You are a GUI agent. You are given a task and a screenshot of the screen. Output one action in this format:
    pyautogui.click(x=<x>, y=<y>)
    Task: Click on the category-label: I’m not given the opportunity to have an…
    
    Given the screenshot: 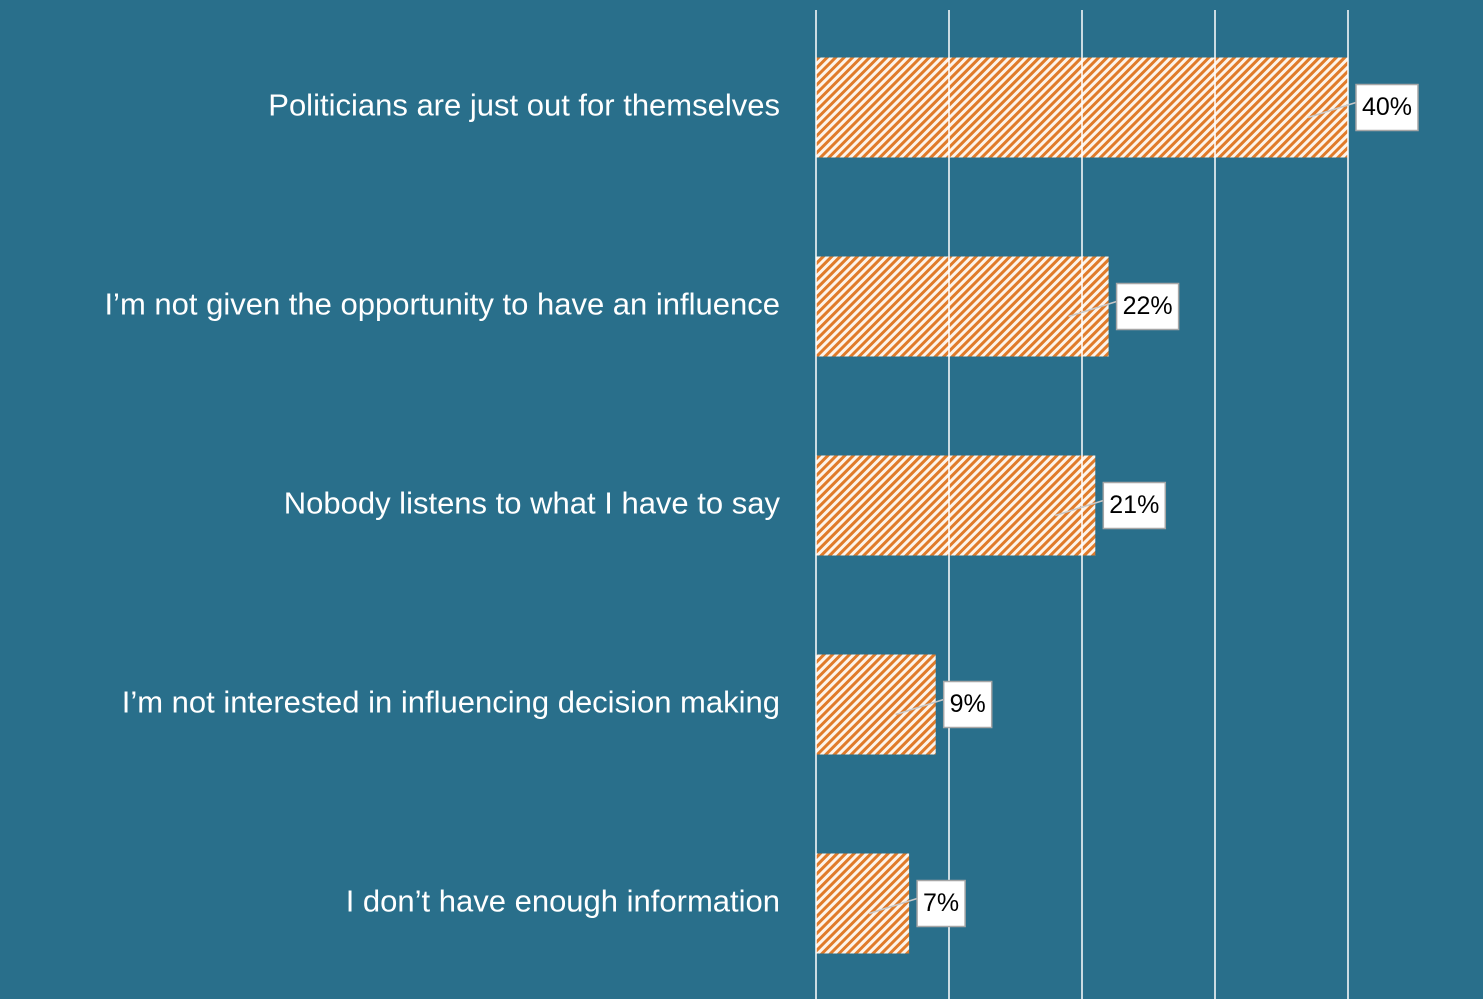 What is the action you would take?
    pyautogui.click(x=442, y=304)
    